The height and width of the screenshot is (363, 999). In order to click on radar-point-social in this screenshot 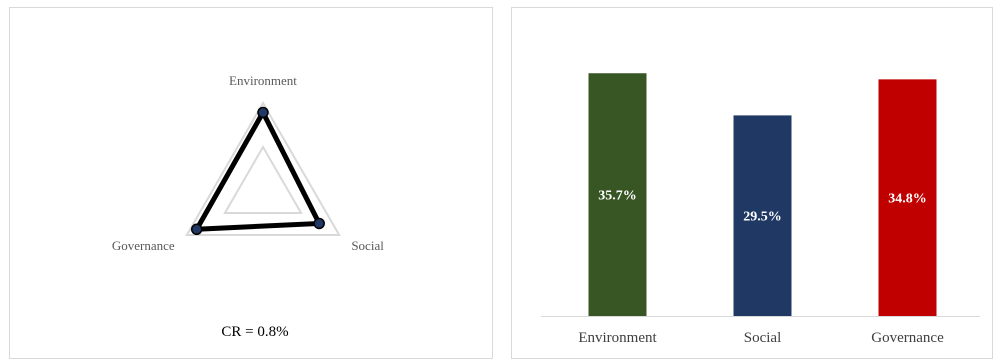, I will do `click(319, 223)`.